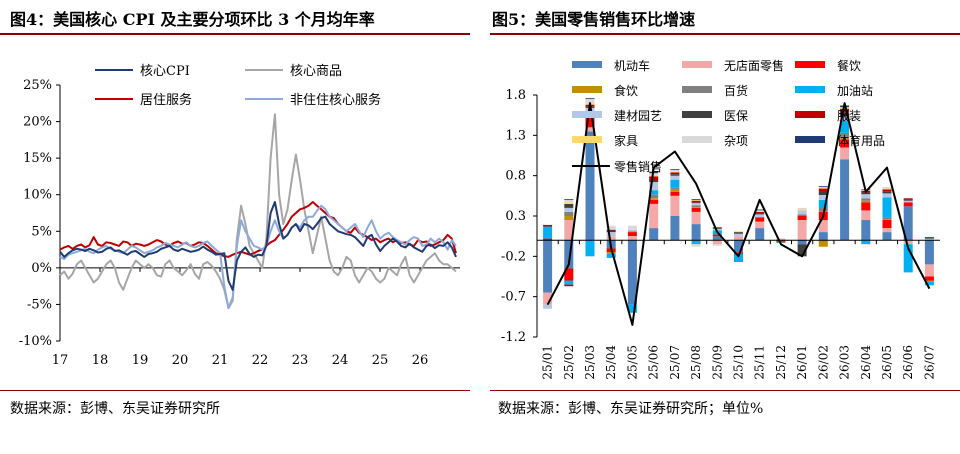 The image size is (960, 454). Describe the element at coordinates (754, 65) in the screenshot. I see `right-legend-label: 无店面零售` at that location.